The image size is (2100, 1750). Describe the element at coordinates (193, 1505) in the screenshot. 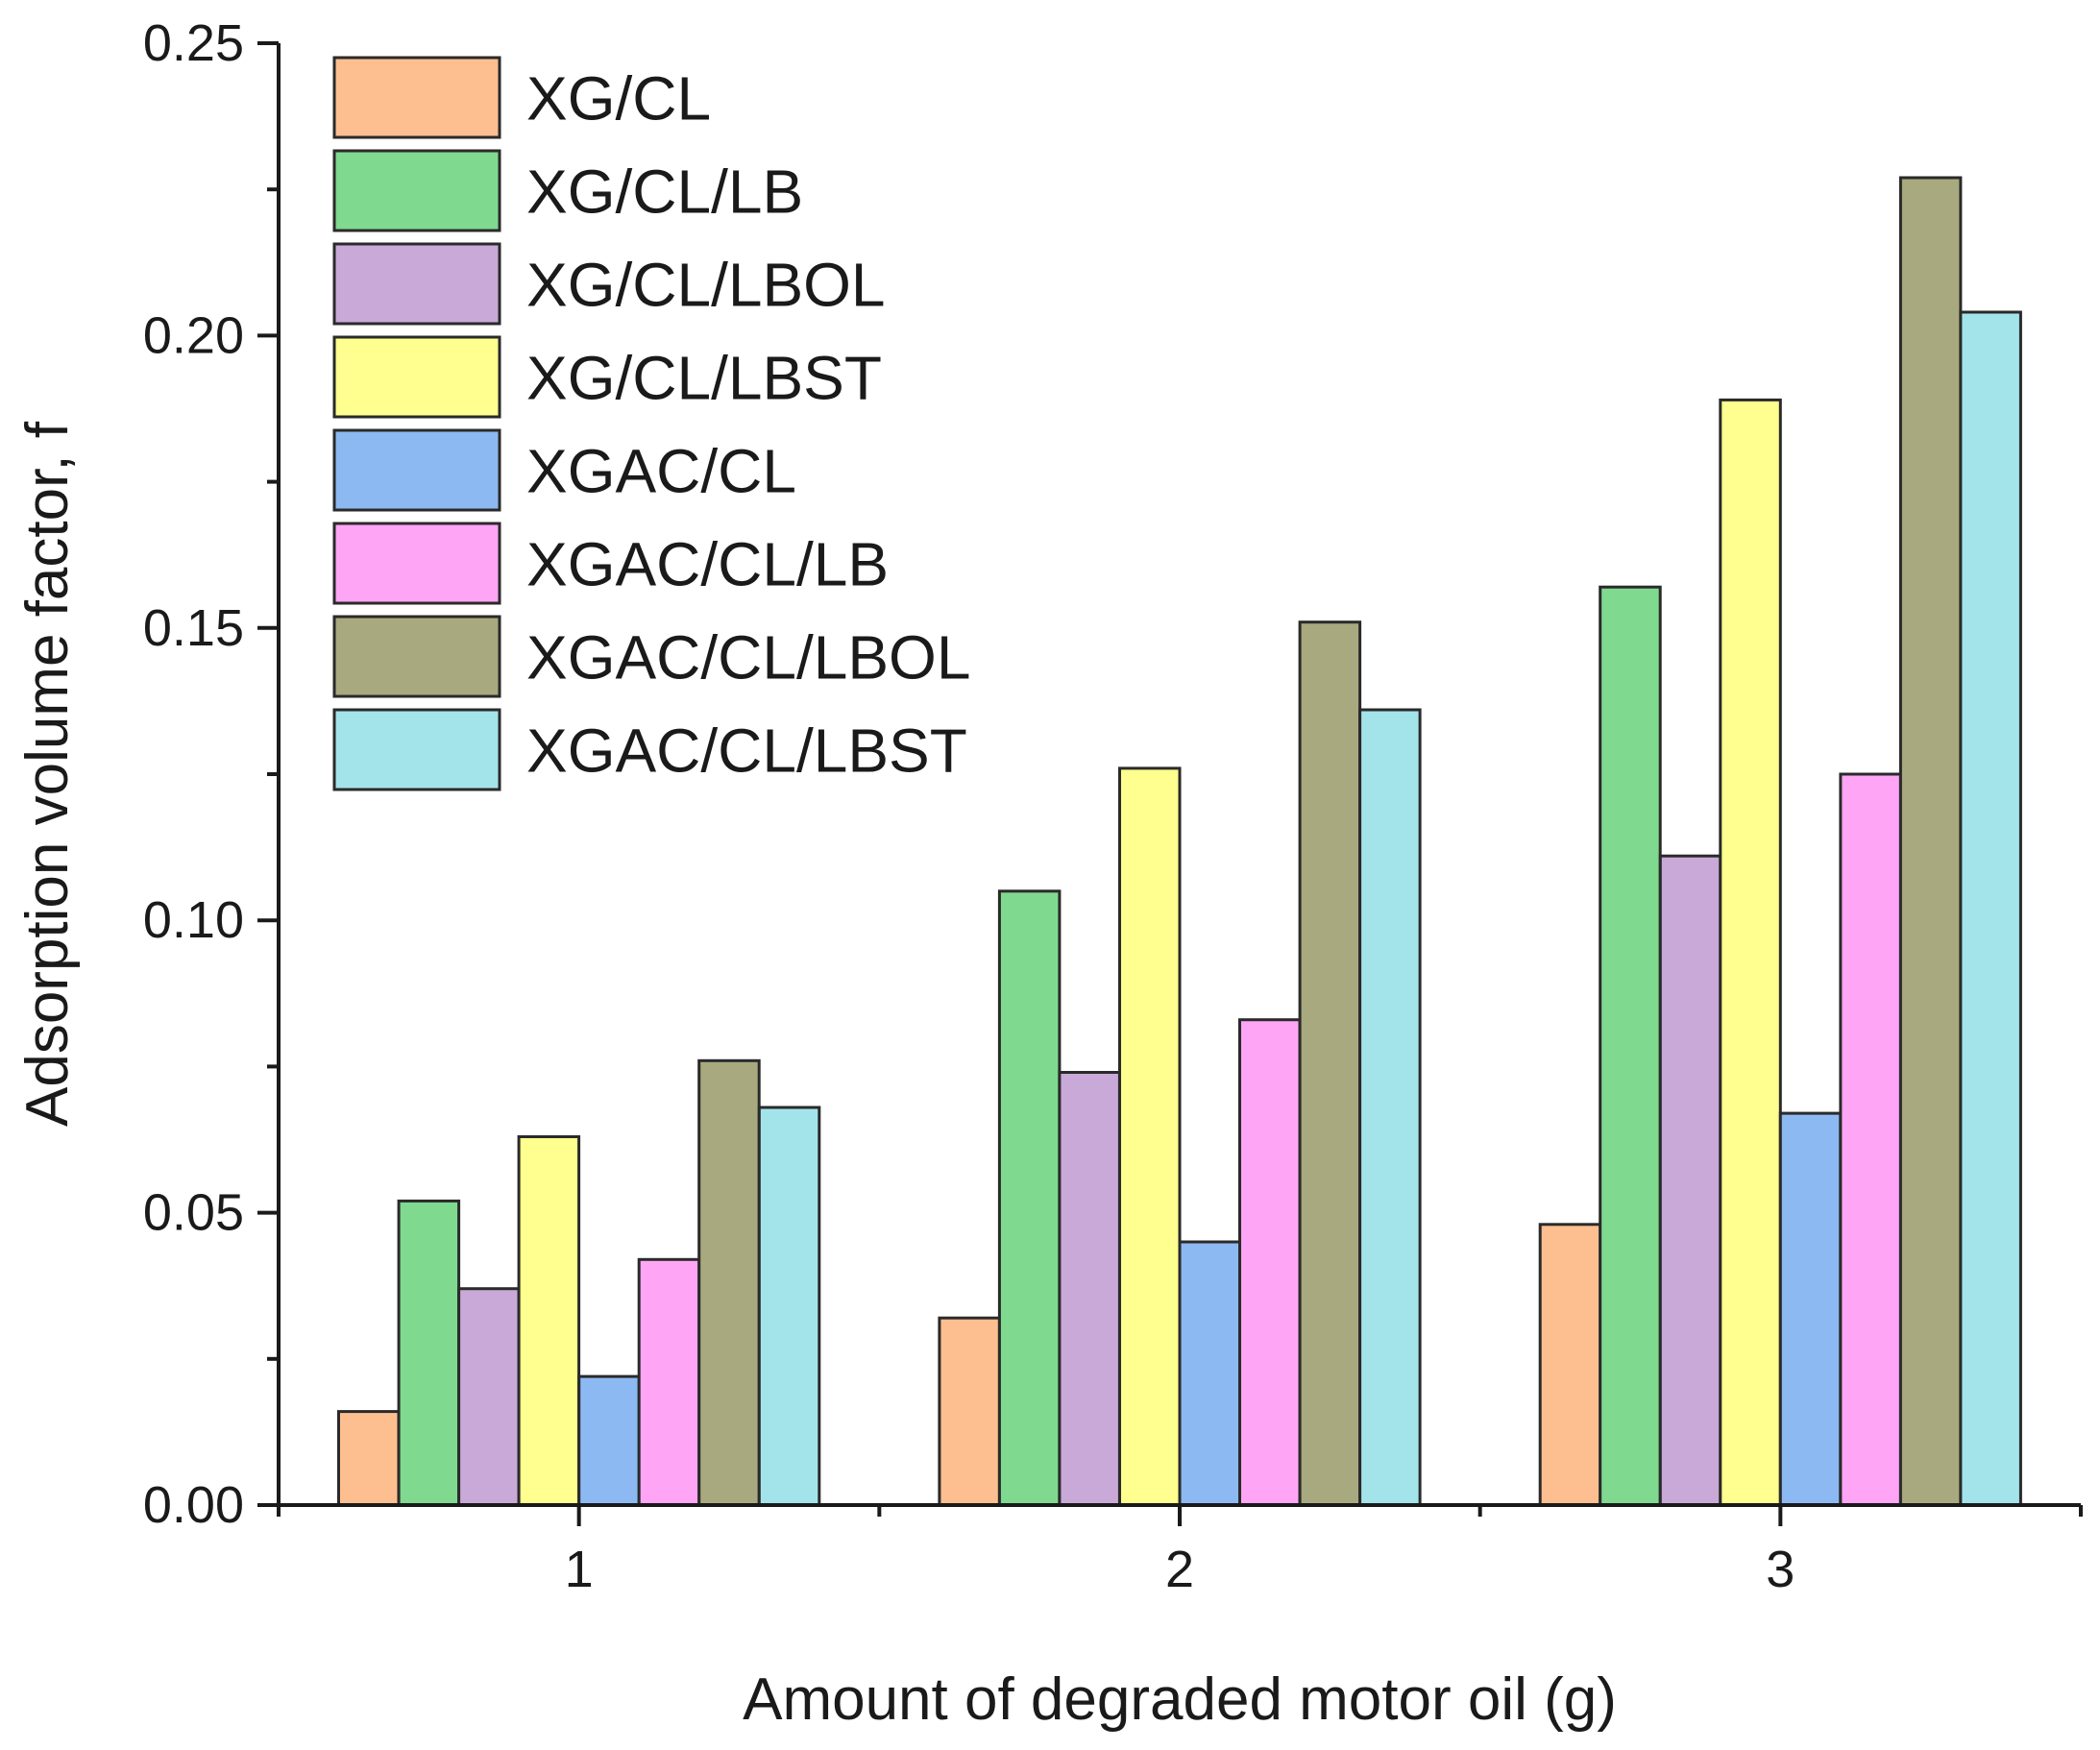

I see `y-tick-label: 0.00` at that location.